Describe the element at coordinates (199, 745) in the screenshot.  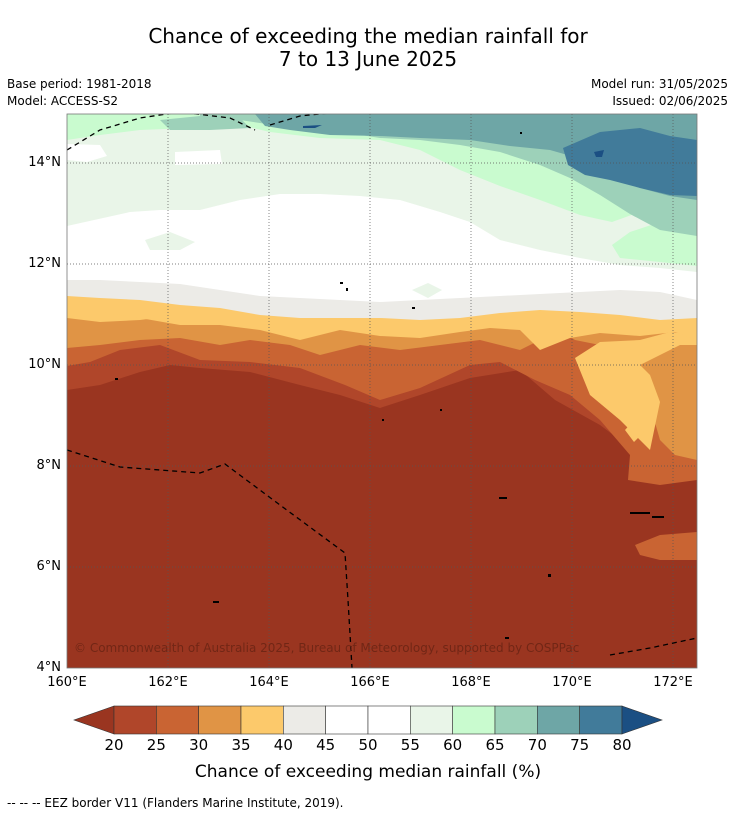
I see `colorbar-tick-label: 30` at that location.